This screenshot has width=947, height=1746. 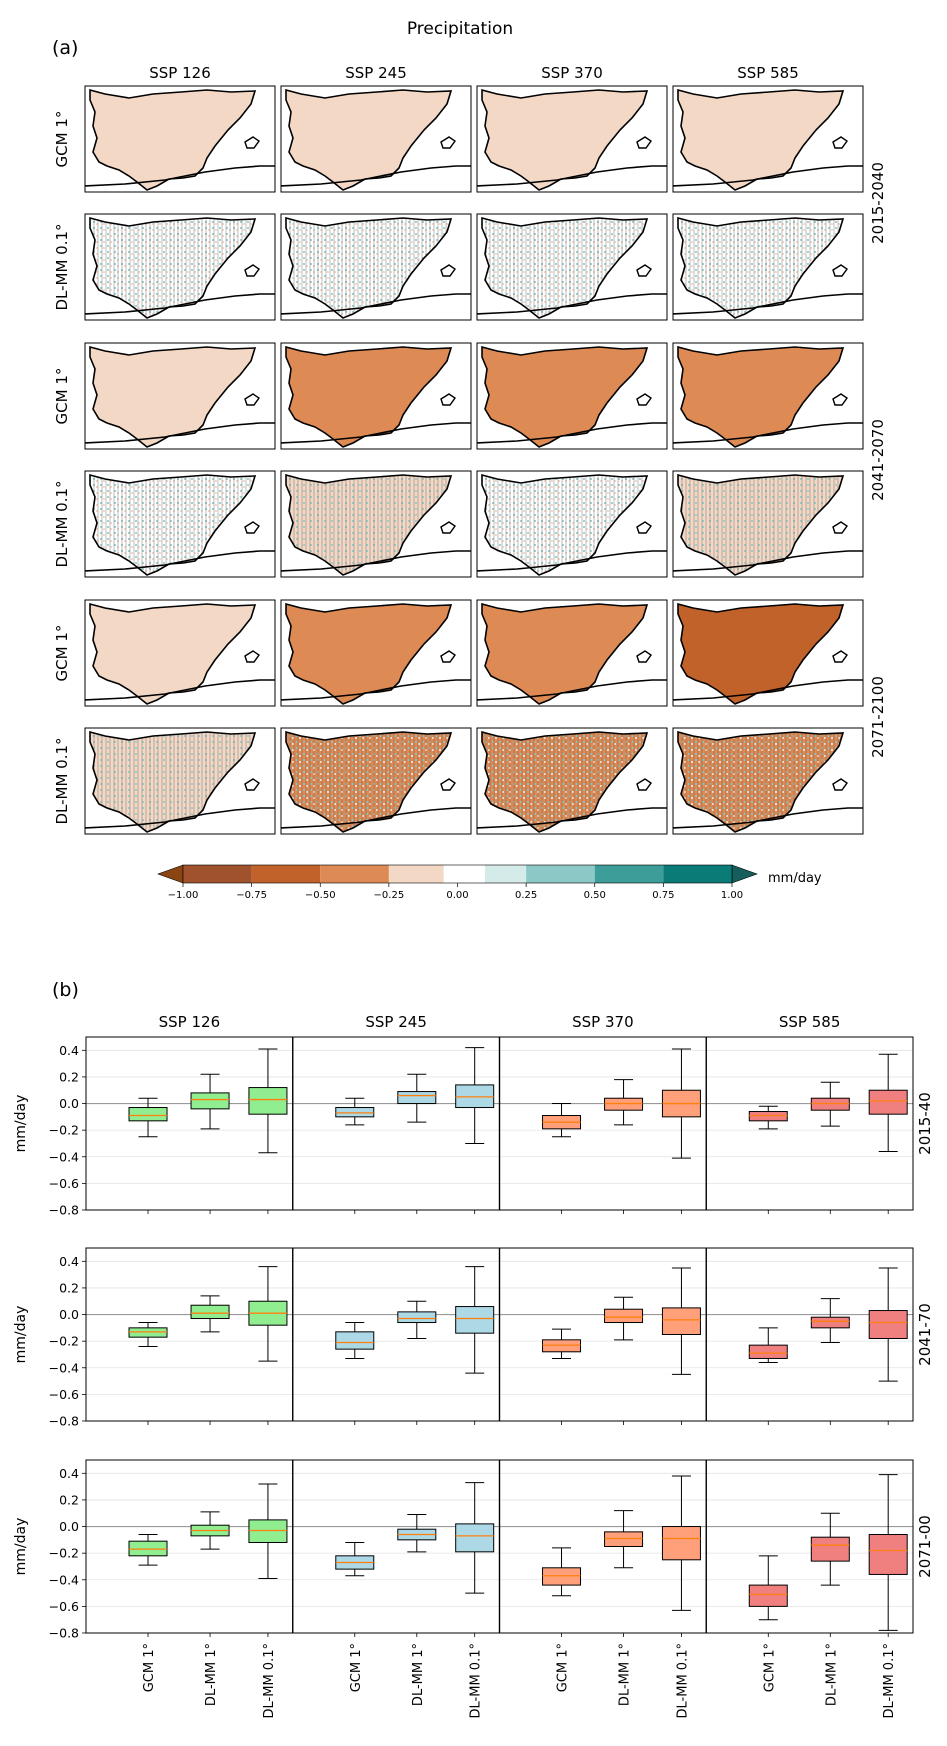 What do you see at coordinates (21, 1547) in the screenshot?
I see `y-axis-label: mm/day` at bounding box center [21, 1547].